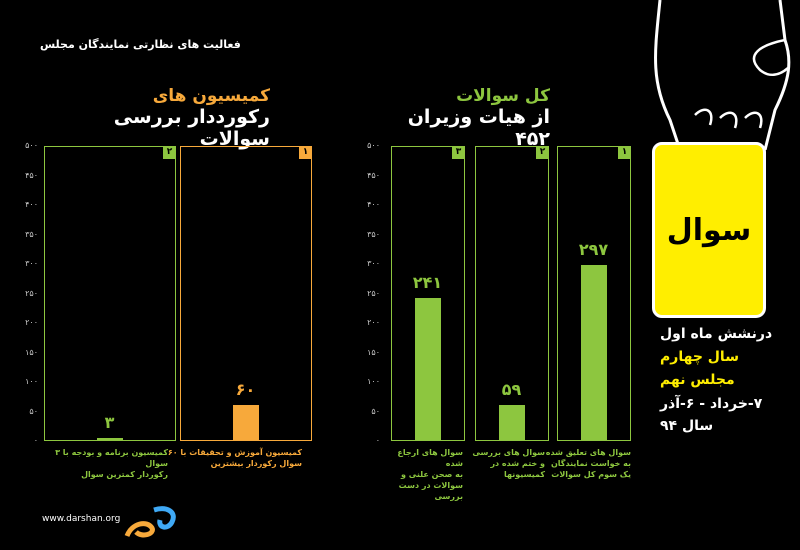  What do you see at coordinates (511, 390) in the screenshot?
I see `bar-value-label: ۵۹` at bounding box center [511, 390].